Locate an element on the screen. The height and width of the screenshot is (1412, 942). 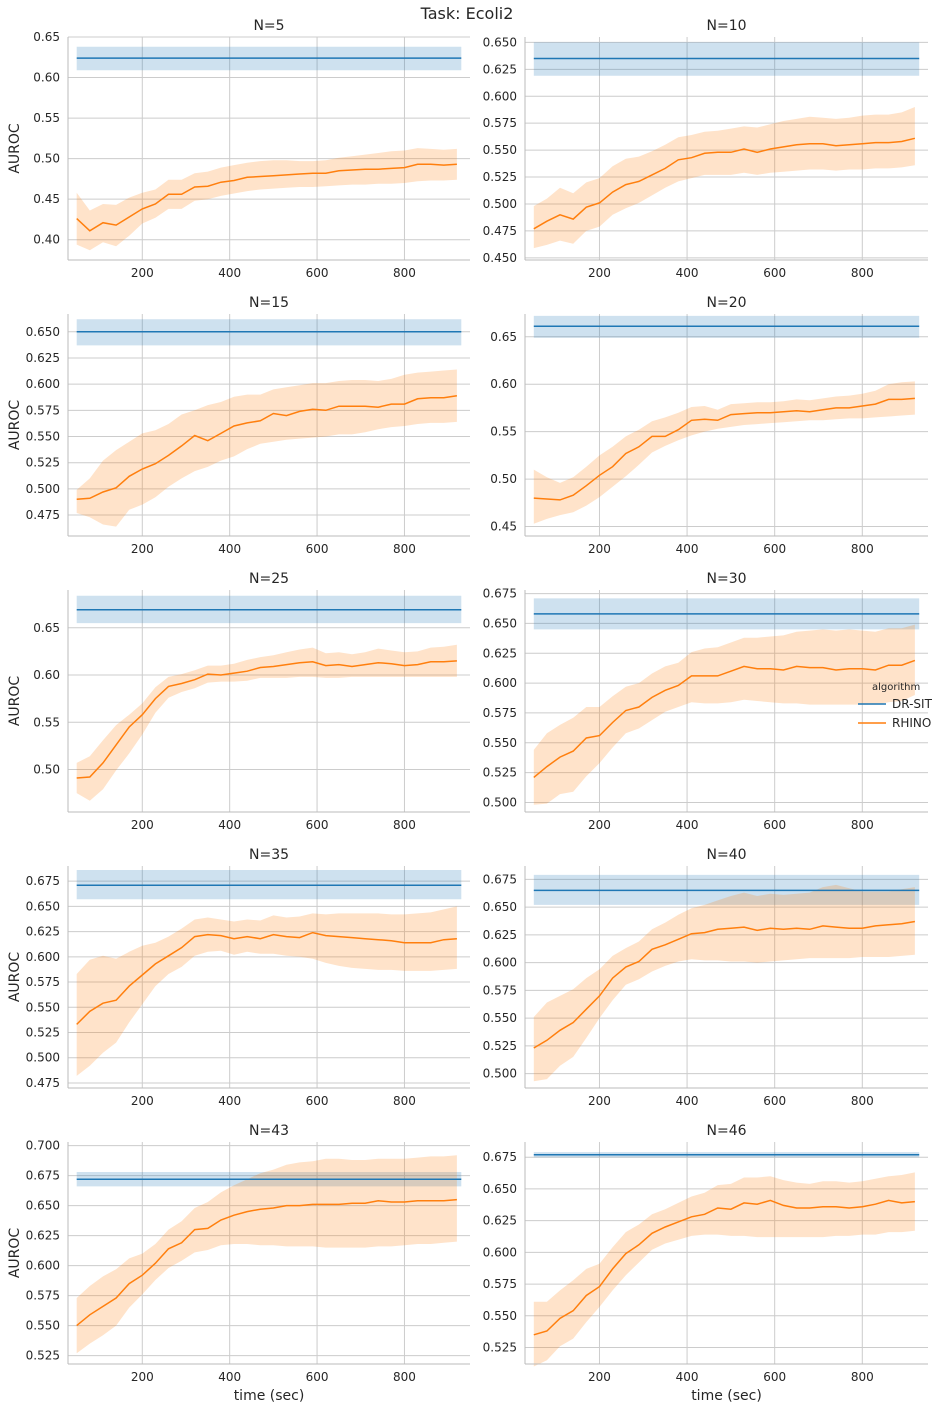
panel-4: 200 400 600 800 0.45 0.50 0.55 0.60 0.65 N=20 is located at coordinates (709, 425).